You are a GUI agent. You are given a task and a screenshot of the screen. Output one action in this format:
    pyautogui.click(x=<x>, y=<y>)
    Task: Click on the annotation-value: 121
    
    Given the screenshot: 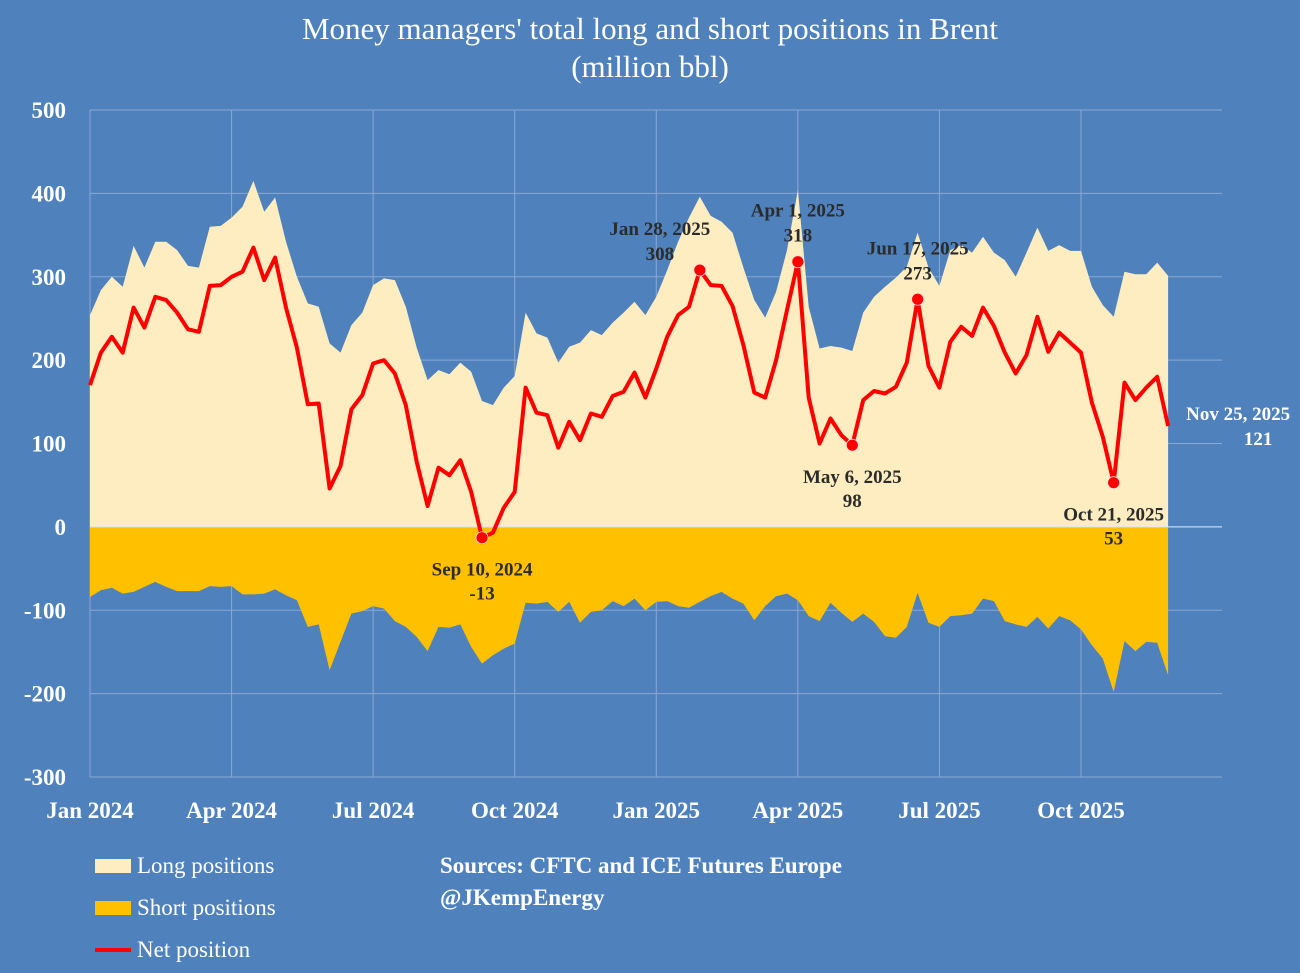 What is the action you would take?
    pyautogui.click(x=1258, y=439)
    